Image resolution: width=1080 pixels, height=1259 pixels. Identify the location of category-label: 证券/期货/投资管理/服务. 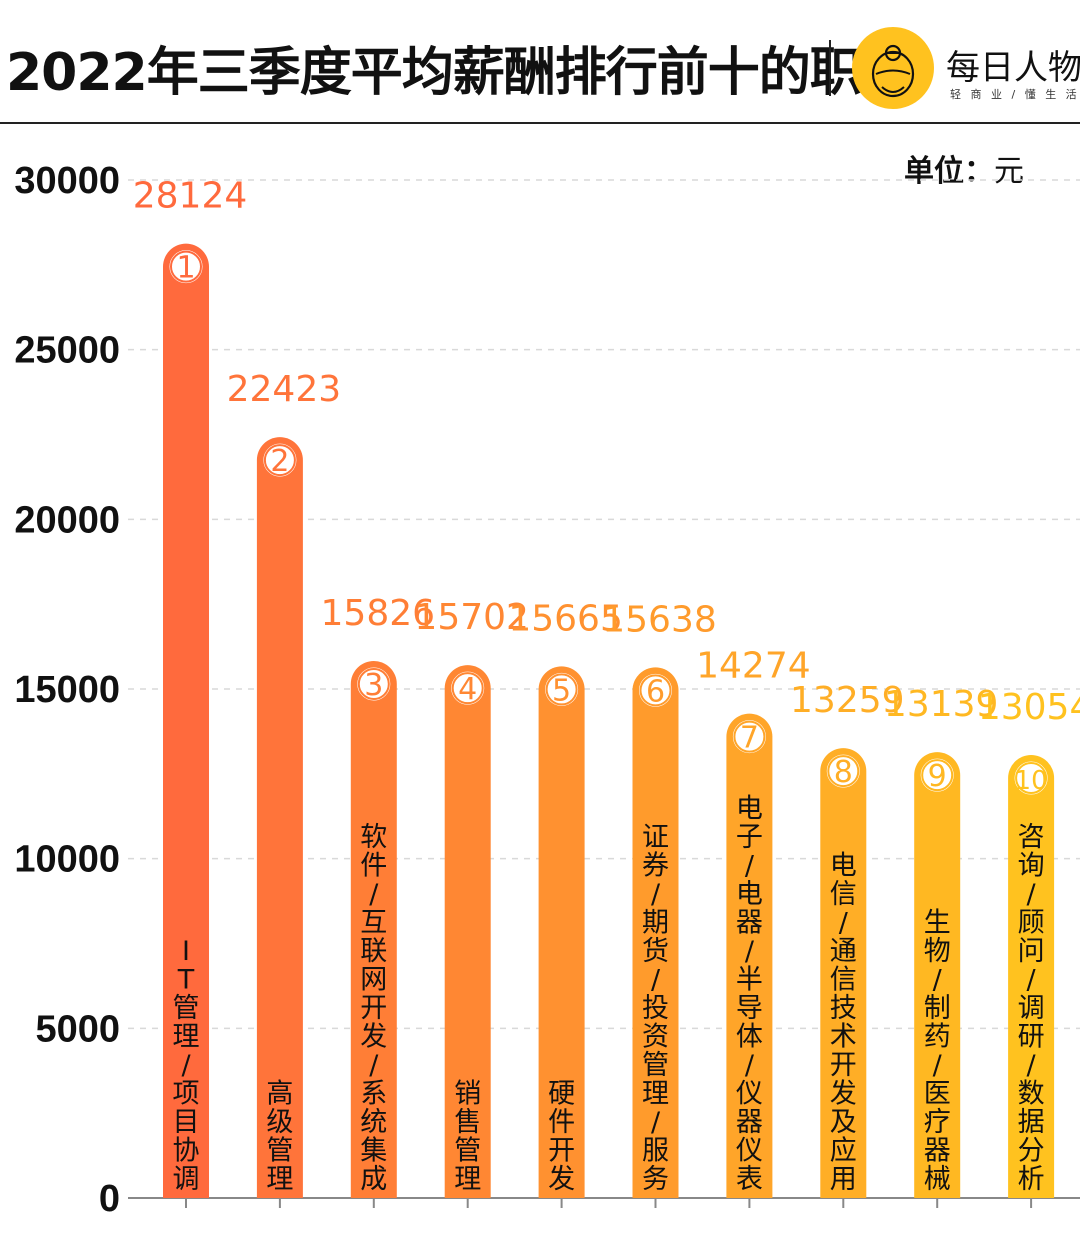
(655, 1008).